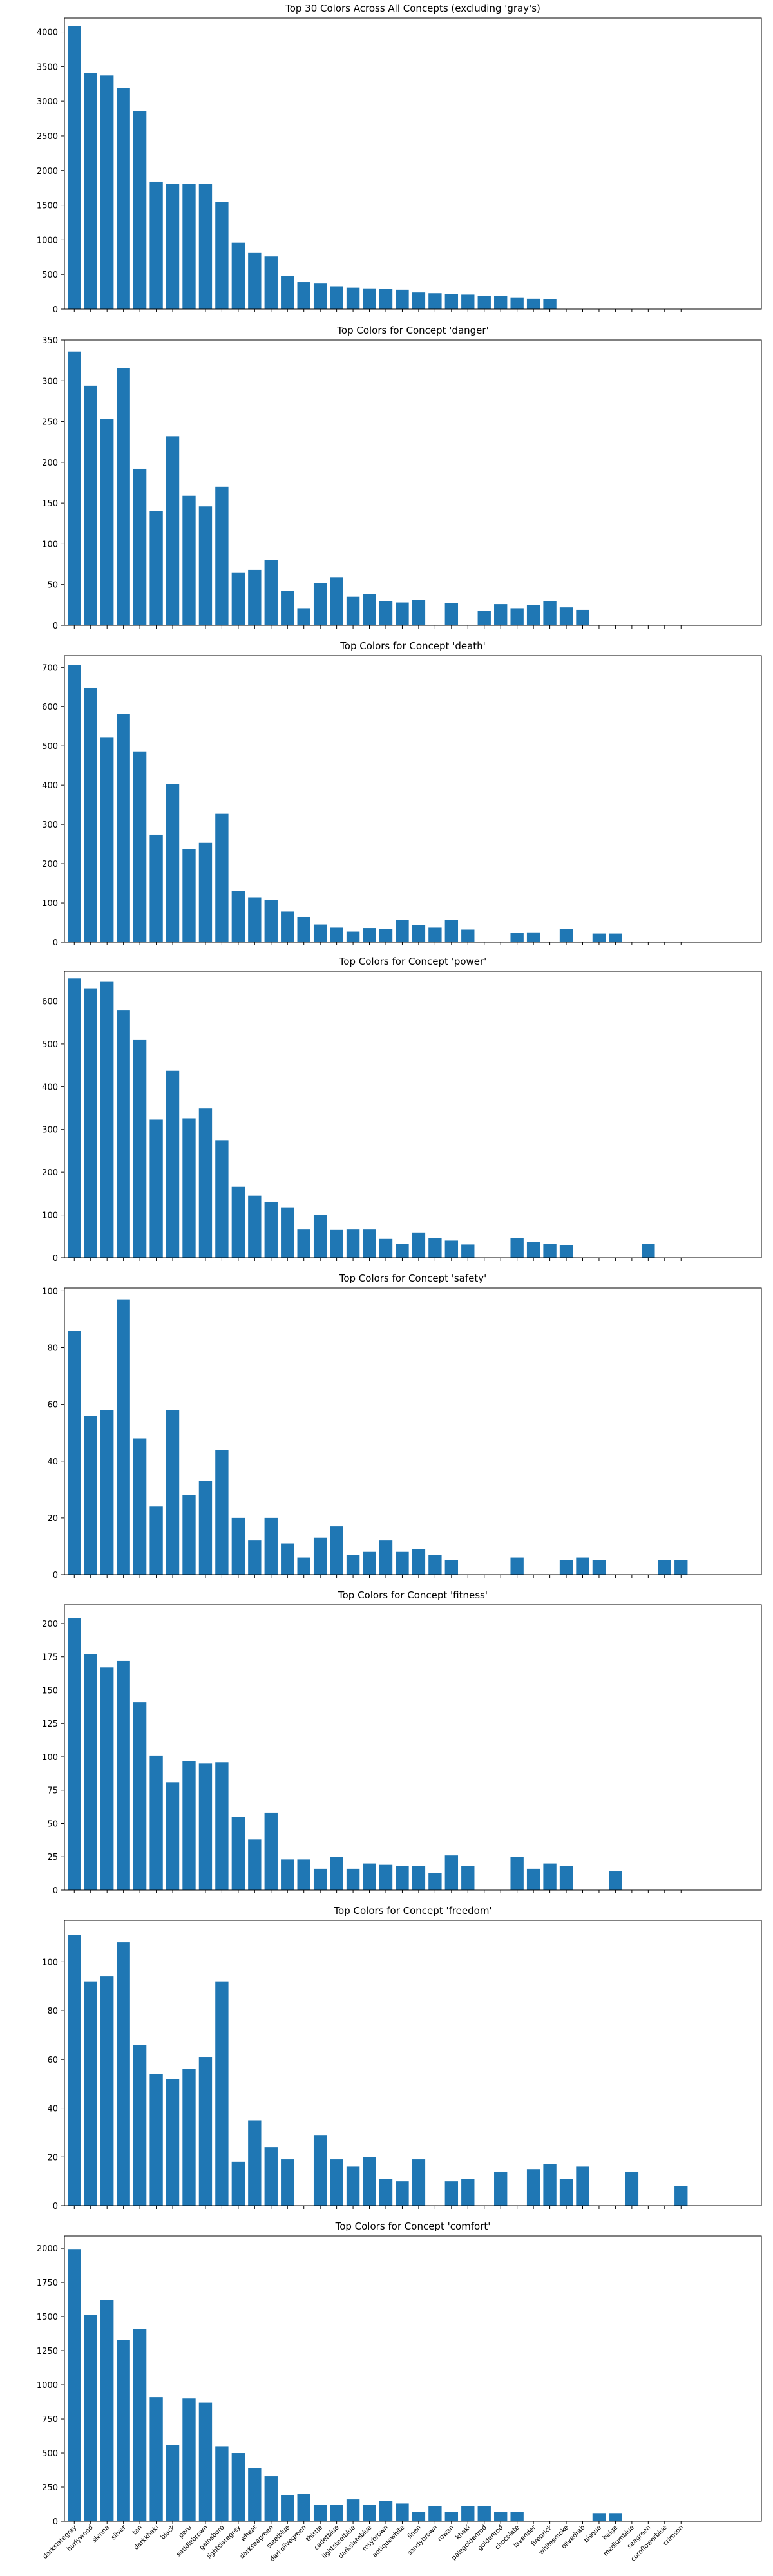 The height and width of the screenshot is (2576, 773). I want to click on y-tick-label: 2500, so click(47, 137).